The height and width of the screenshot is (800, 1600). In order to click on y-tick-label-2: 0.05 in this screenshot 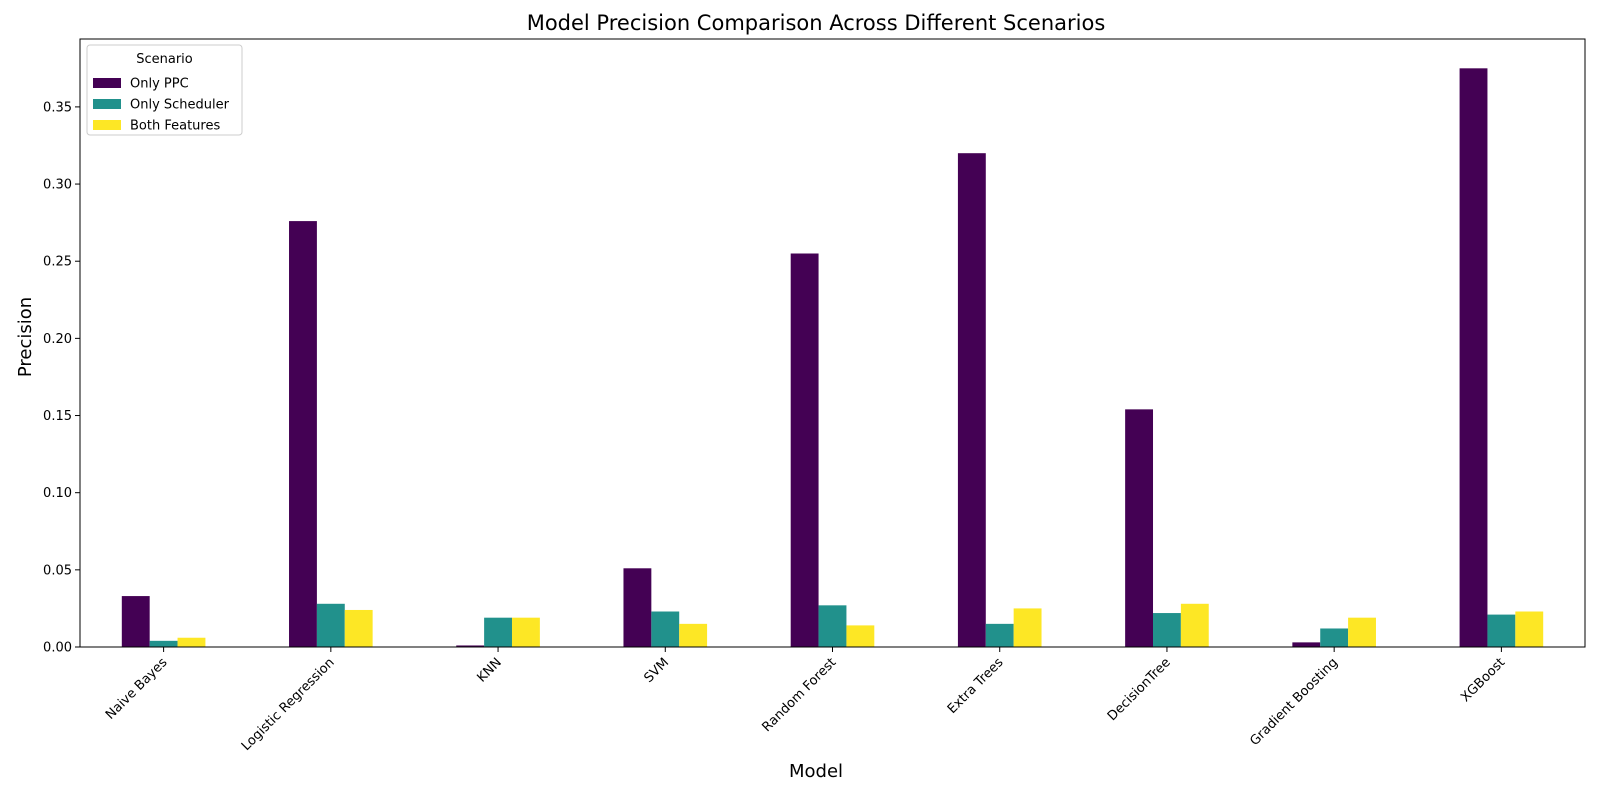, I will do `click(57, 570)`.